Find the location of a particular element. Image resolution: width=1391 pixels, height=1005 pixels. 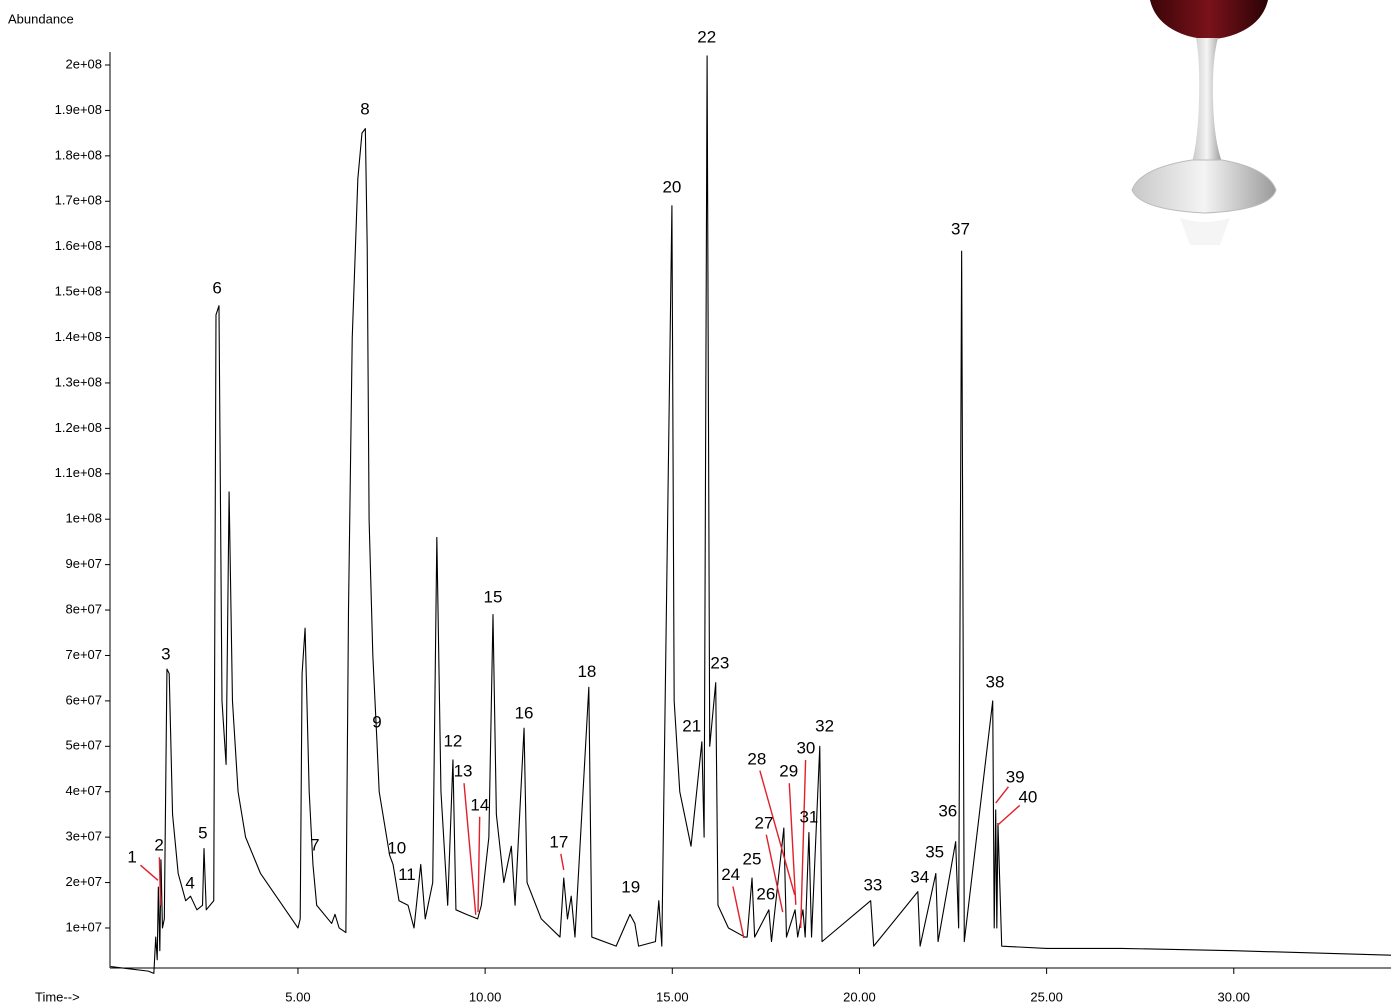

x-tick-label: 15.00 is located at coordinates (672, 996).